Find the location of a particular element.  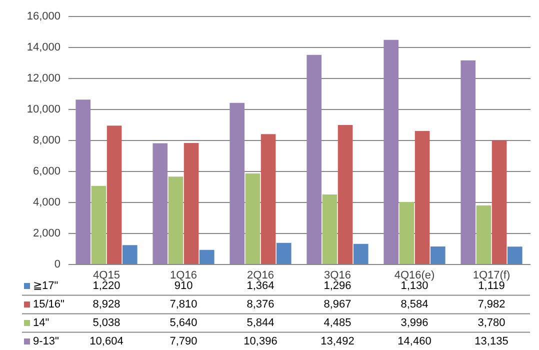

y-tick-label: 4,000 is located at coordinates (46, 202).